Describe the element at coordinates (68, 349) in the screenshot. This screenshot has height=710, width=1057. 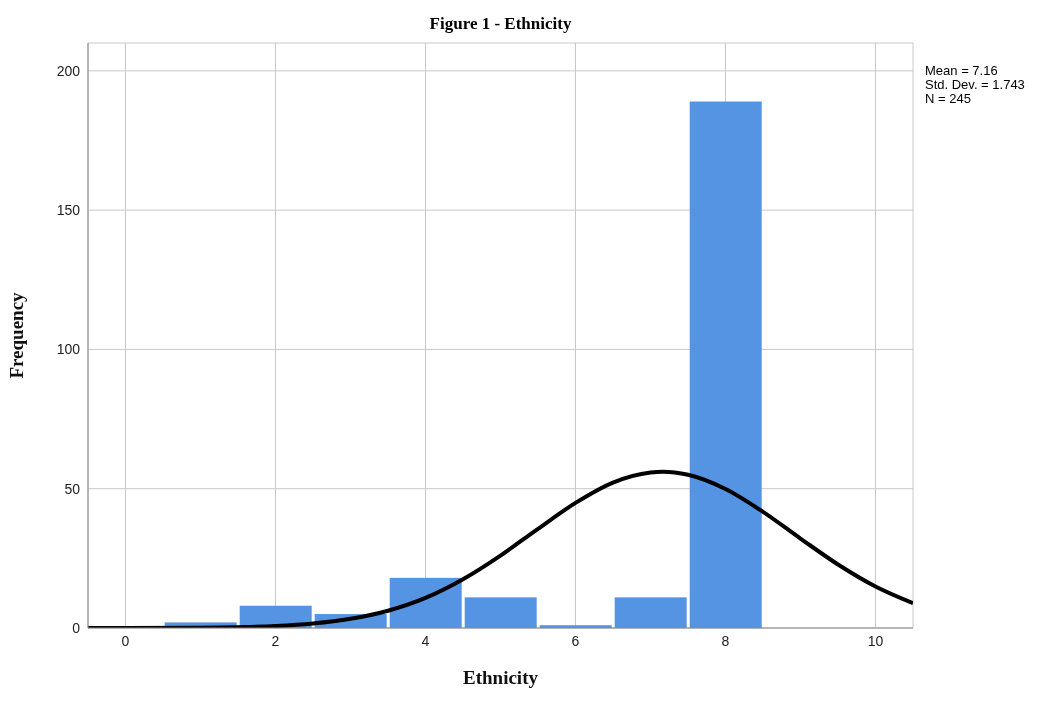
I see `y-tick-label: 100` at that location.